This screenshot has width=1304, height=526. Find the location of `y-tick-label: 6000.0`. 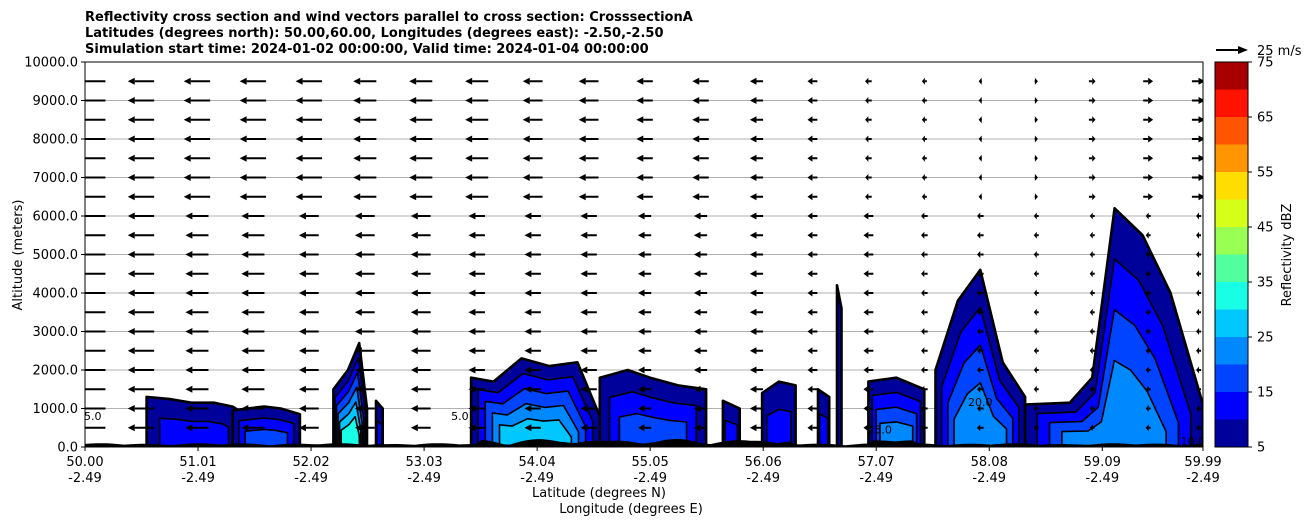

y-tick-label: 6000.0 is located at coordinates (56, 217).